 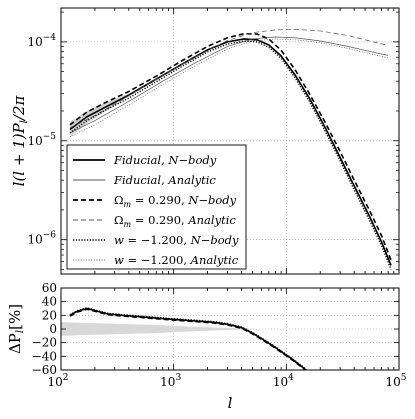 I want to click on bottom-xtick-label-1: 10³, so click(x=170, y=381).